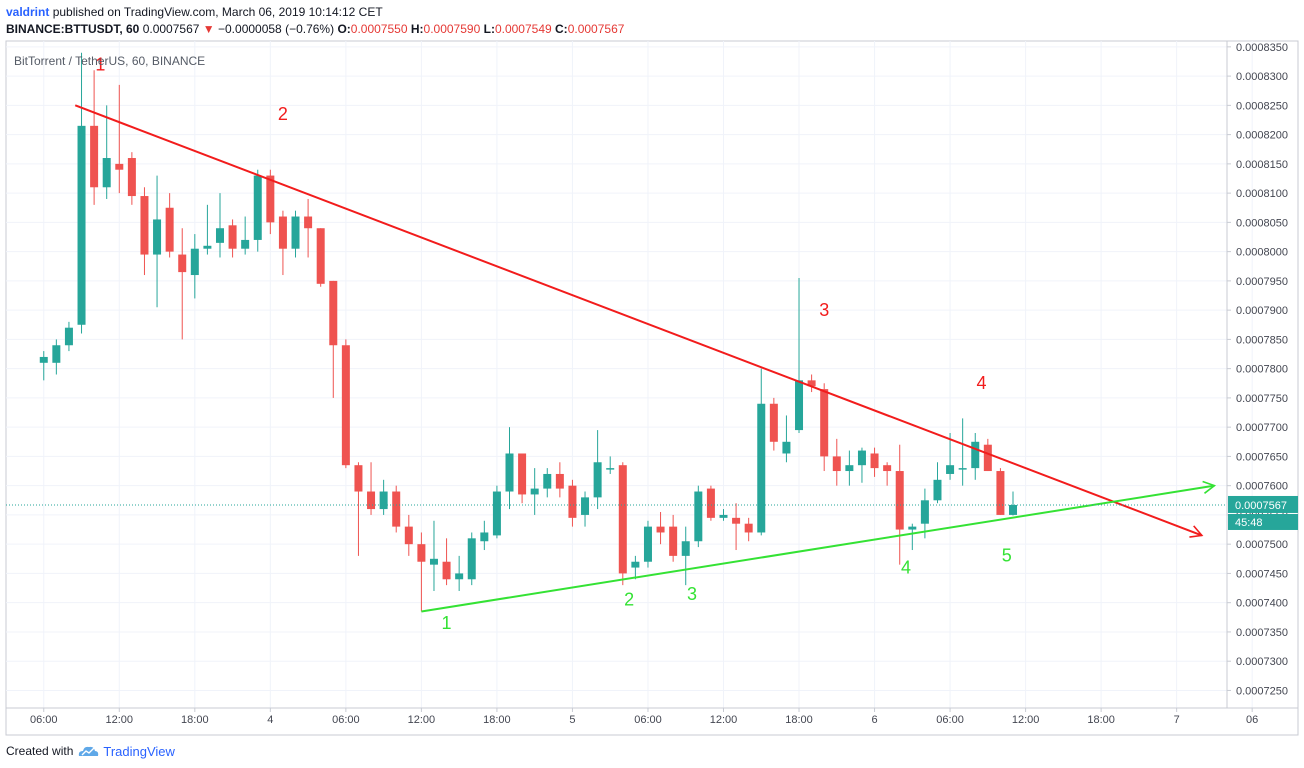  I want to click on chart-title: BitTorrent / TetherUS, 60, BINANCE, so click(109, 61).